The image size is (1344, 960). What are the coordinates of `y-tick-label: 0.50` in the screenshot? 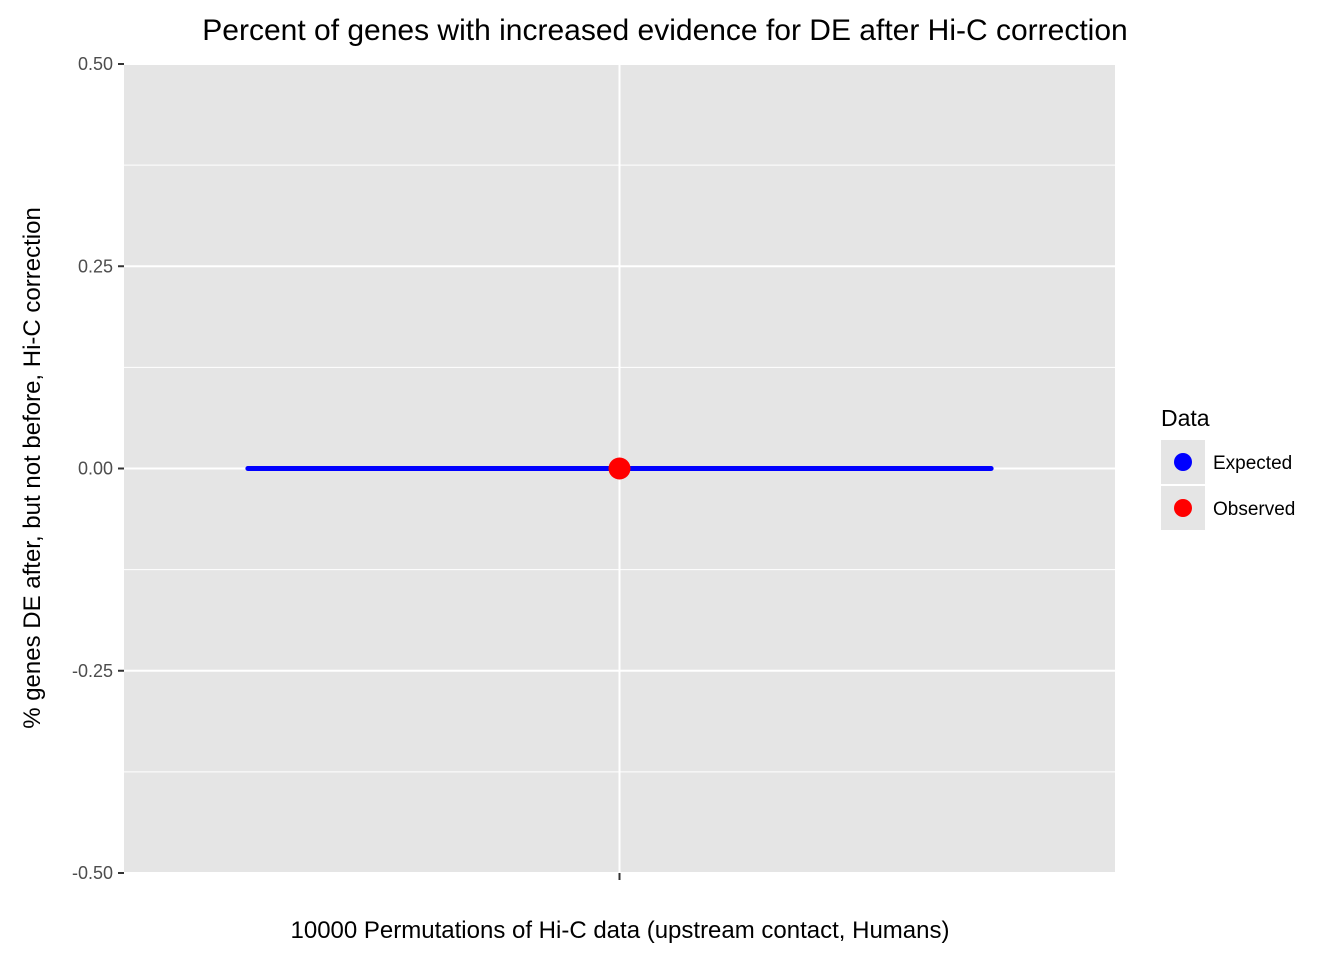 It's located at (95, 64).